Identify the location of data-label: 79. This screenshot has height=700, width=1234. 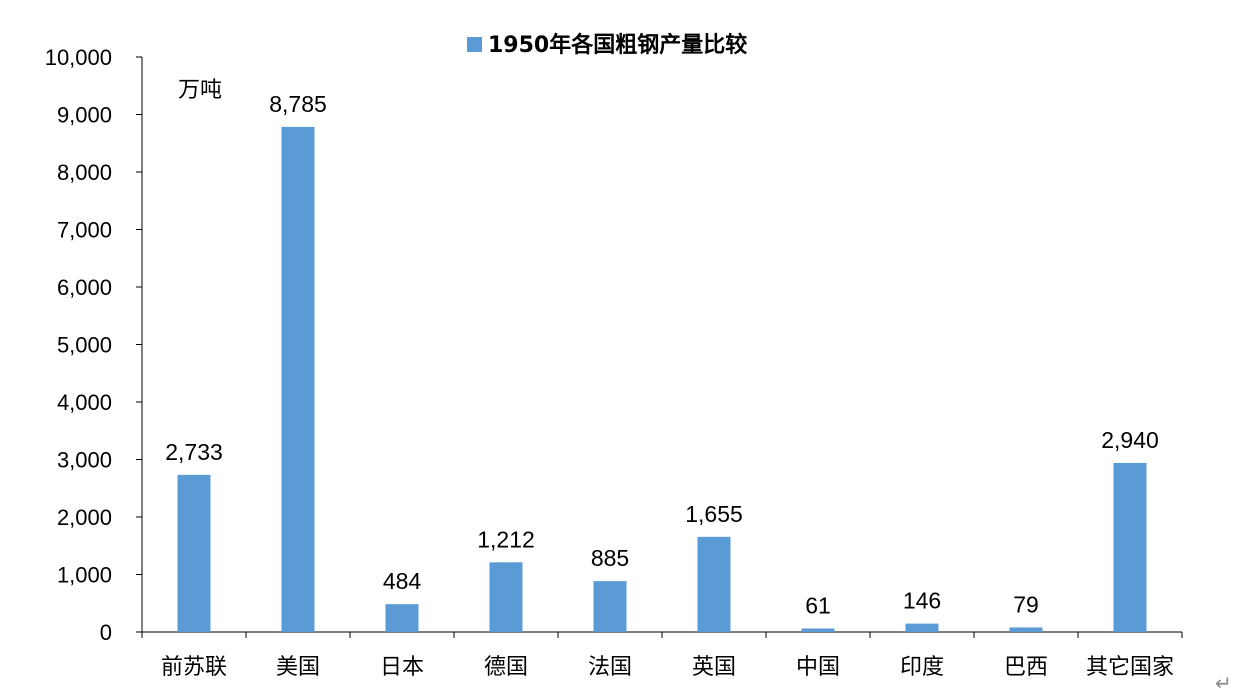
(1026, 604).